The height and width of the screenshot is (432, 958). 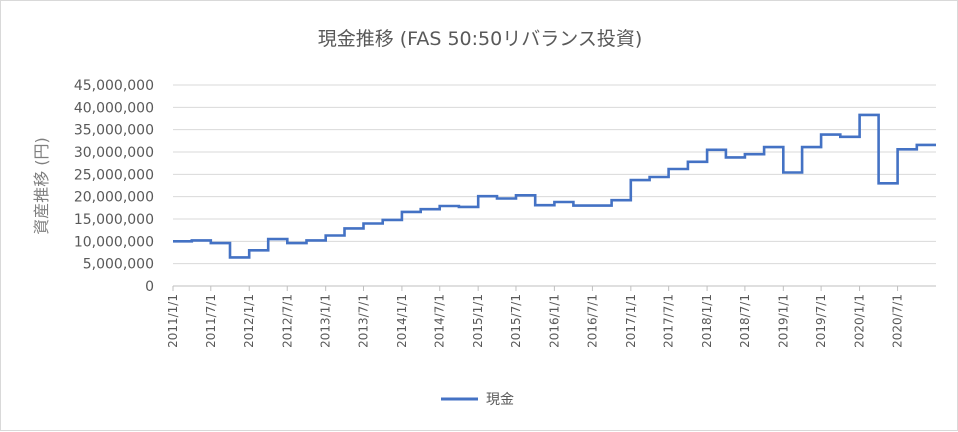 I want to click on y-axis-label: 資産推移 (円), so click(x=41, y=186).